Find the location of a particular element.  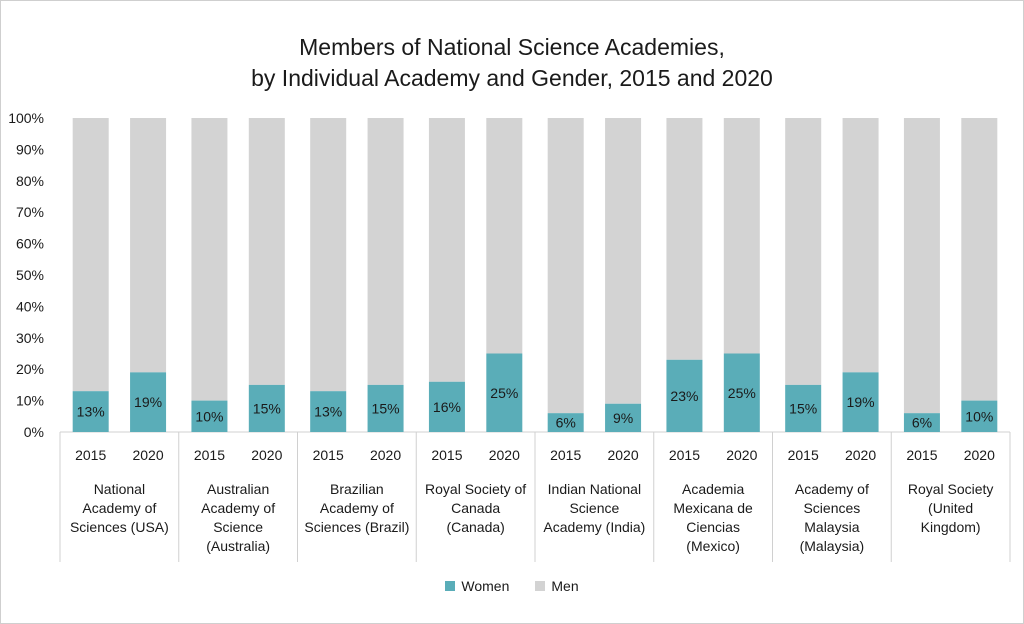

x-category-label: Indian National Science Academy (India) is located at coordinates (594, 508).